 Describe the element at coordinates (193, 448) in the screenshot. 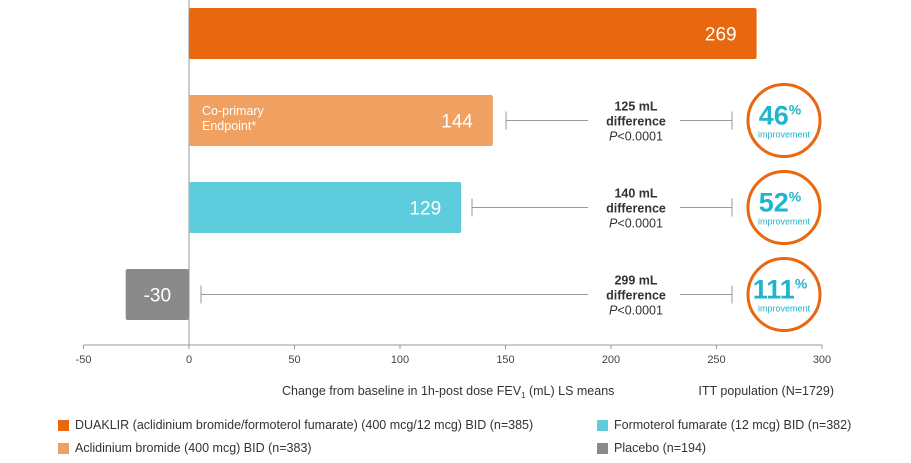

I see `legend-label-aclidinium: Aclidinium bromide (400 mcg) BID (n=383)` at that location.